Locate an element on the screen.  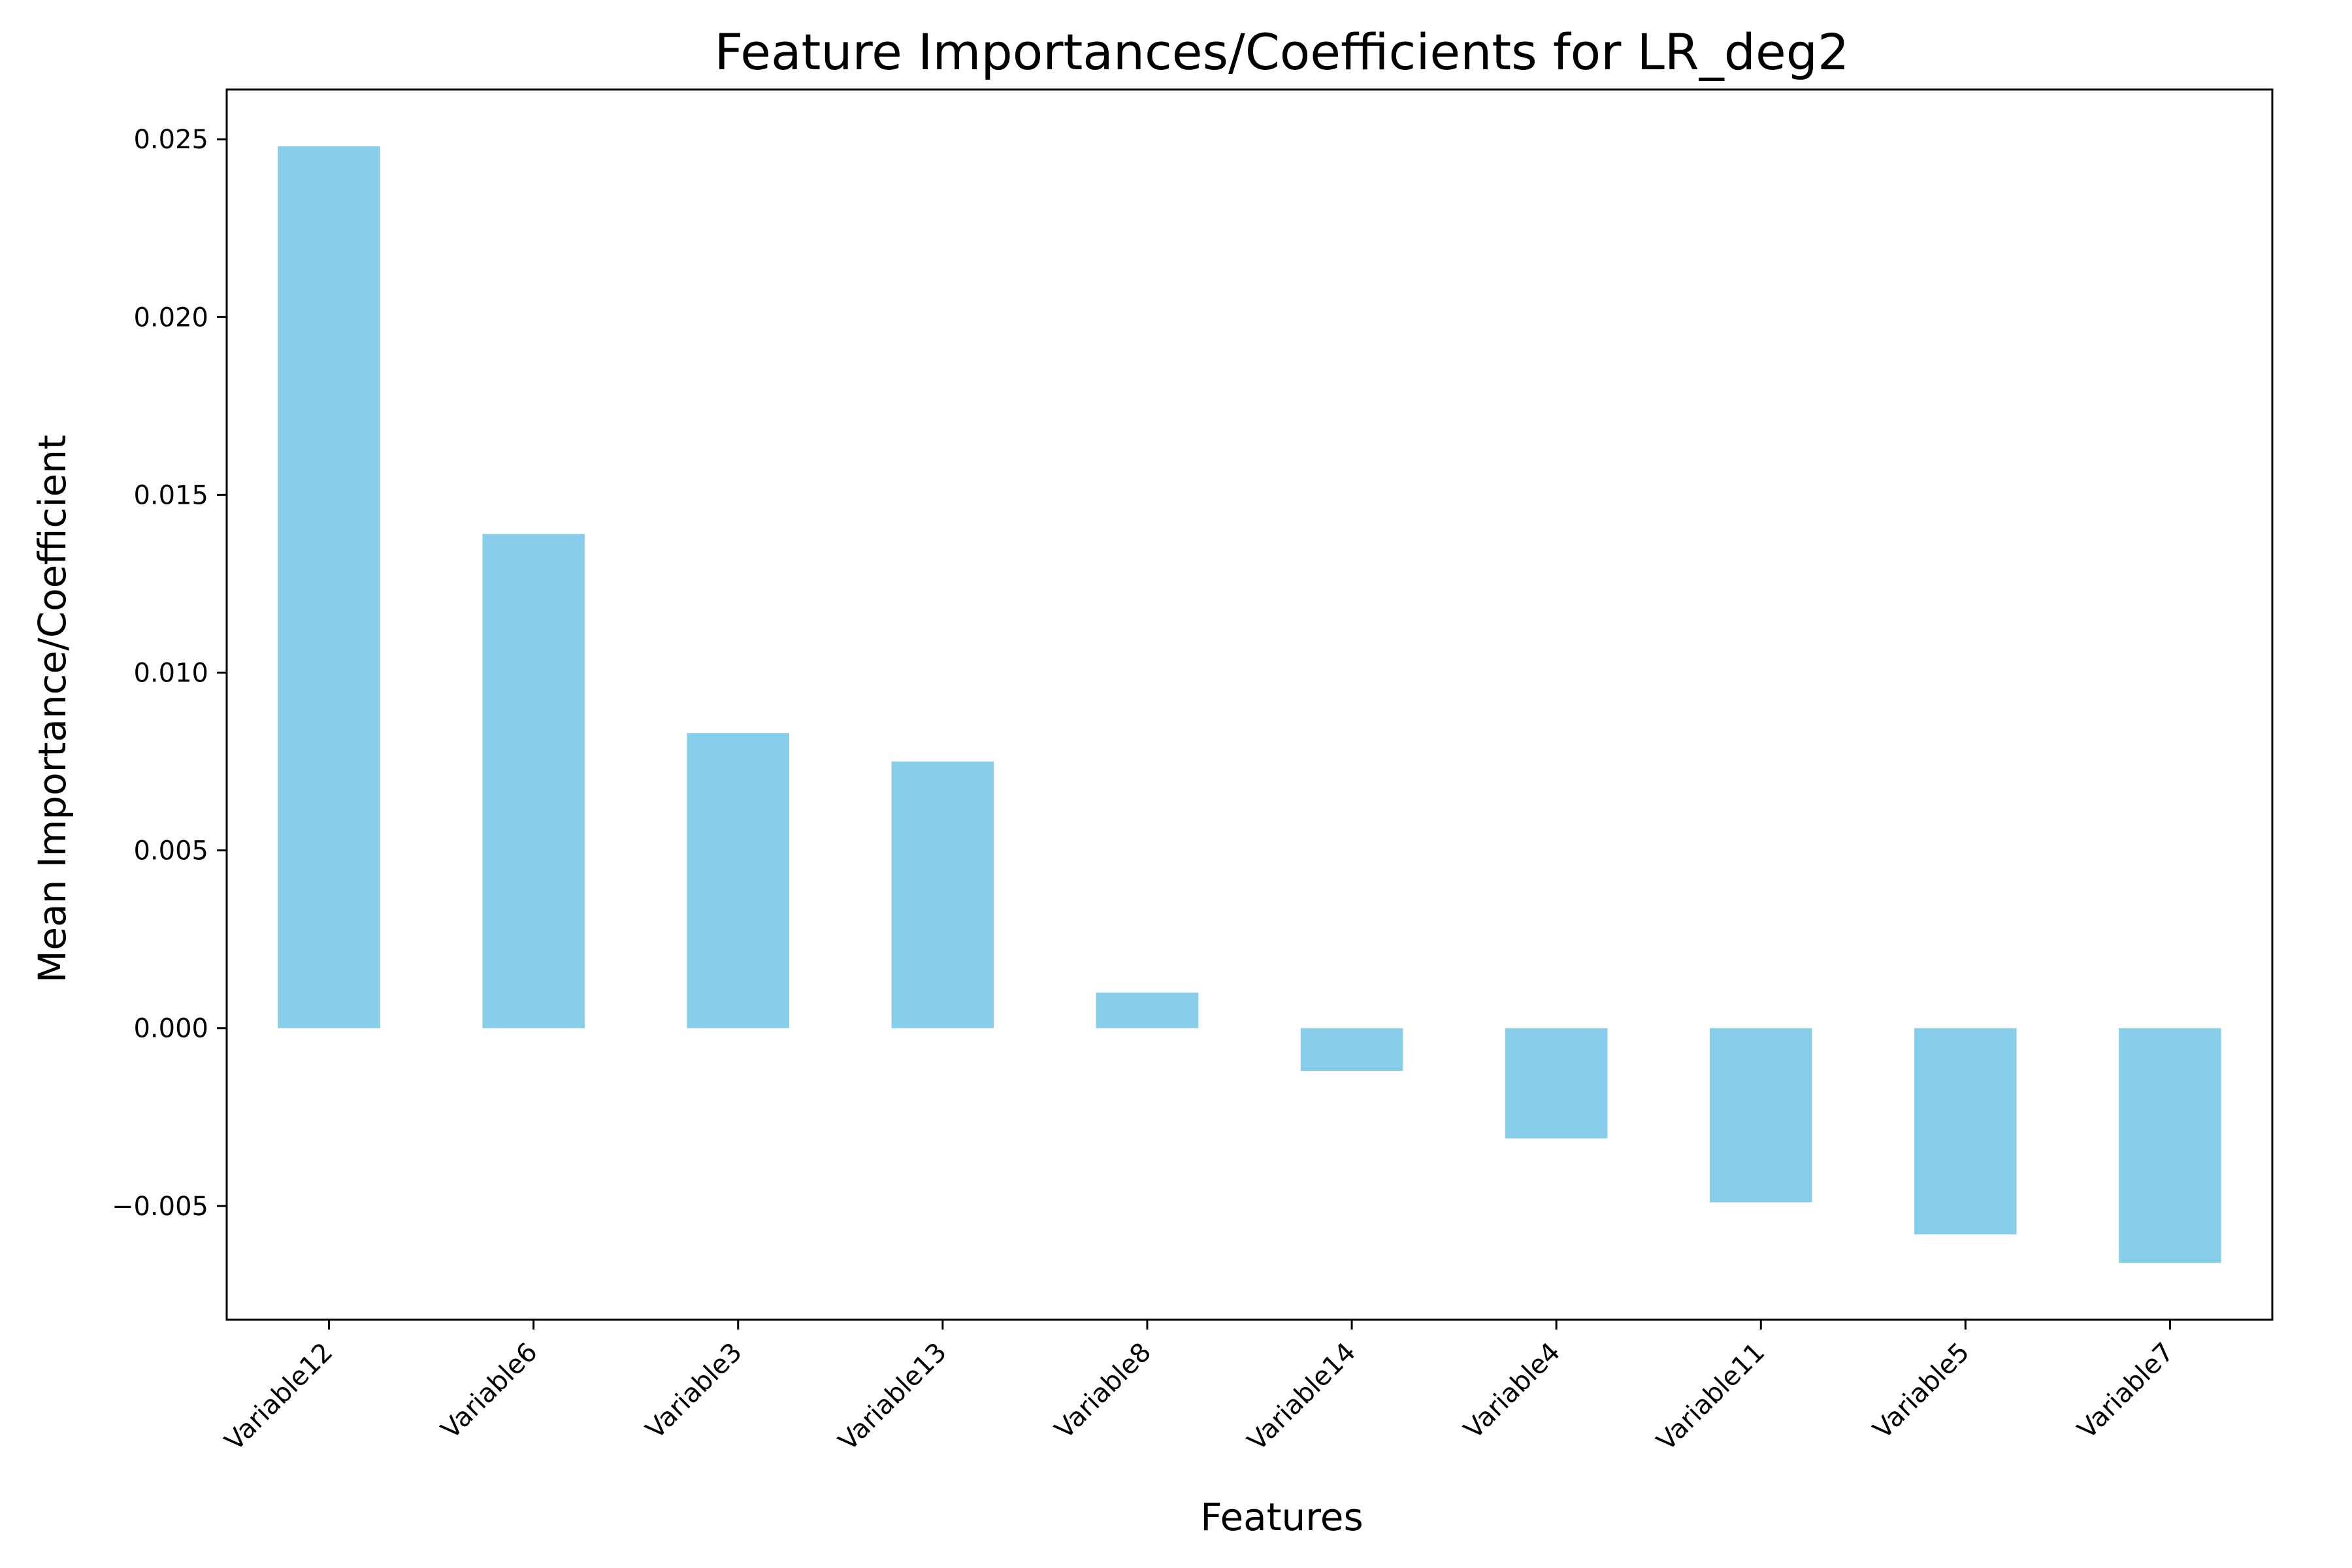
y-tick-label: 0.015 is located at coordinates (170, 495).